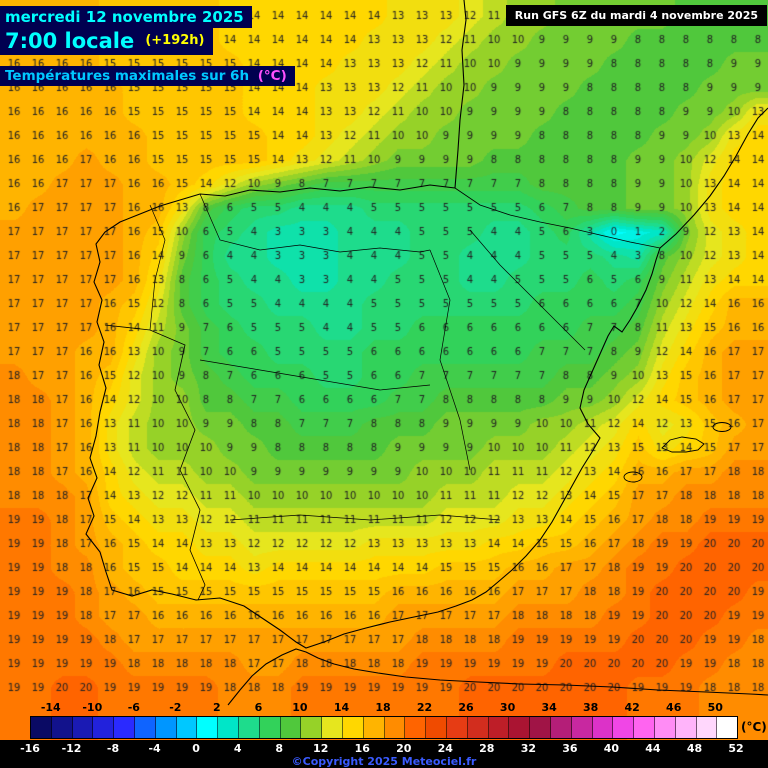 The image size is (768, 768). I want to click on scale-label-top: -14, so click(50, 707).